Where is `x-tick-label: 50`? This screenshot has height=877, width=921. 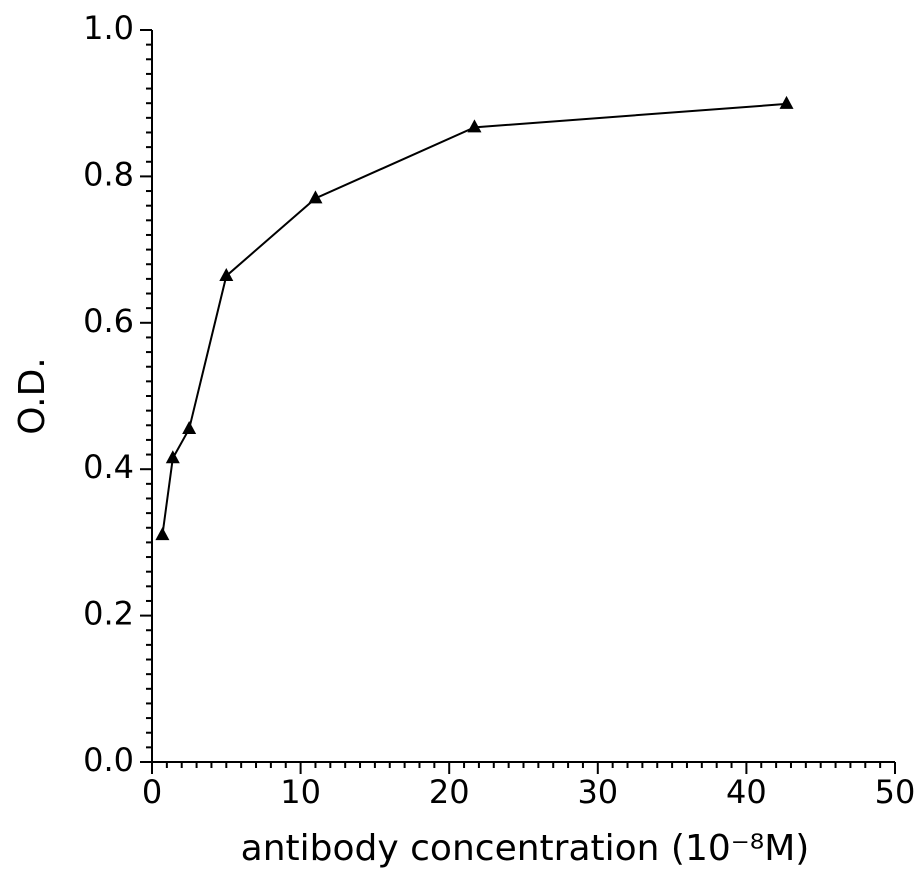 x-tick-label: 50 is located at coordinates (895, 792).